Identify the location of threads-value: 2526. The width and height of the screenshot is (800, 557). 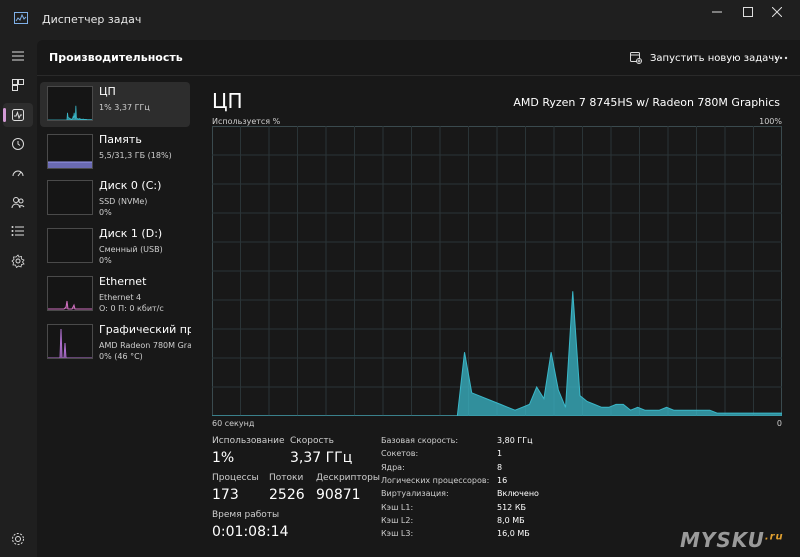
(287, 495).